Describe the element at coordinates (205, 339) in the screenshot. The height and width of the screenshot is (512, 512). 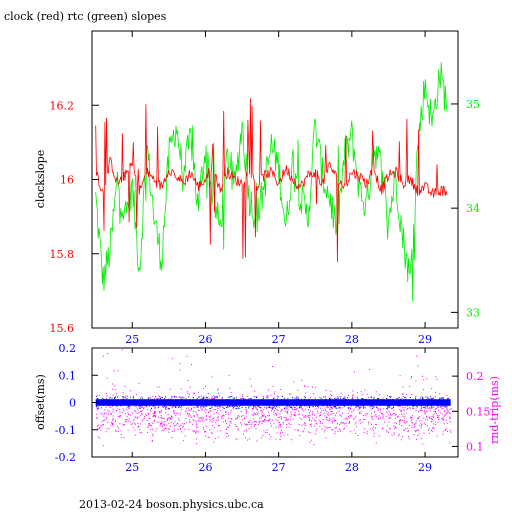
I see `top-x-tick-label-1: 26` at that location.